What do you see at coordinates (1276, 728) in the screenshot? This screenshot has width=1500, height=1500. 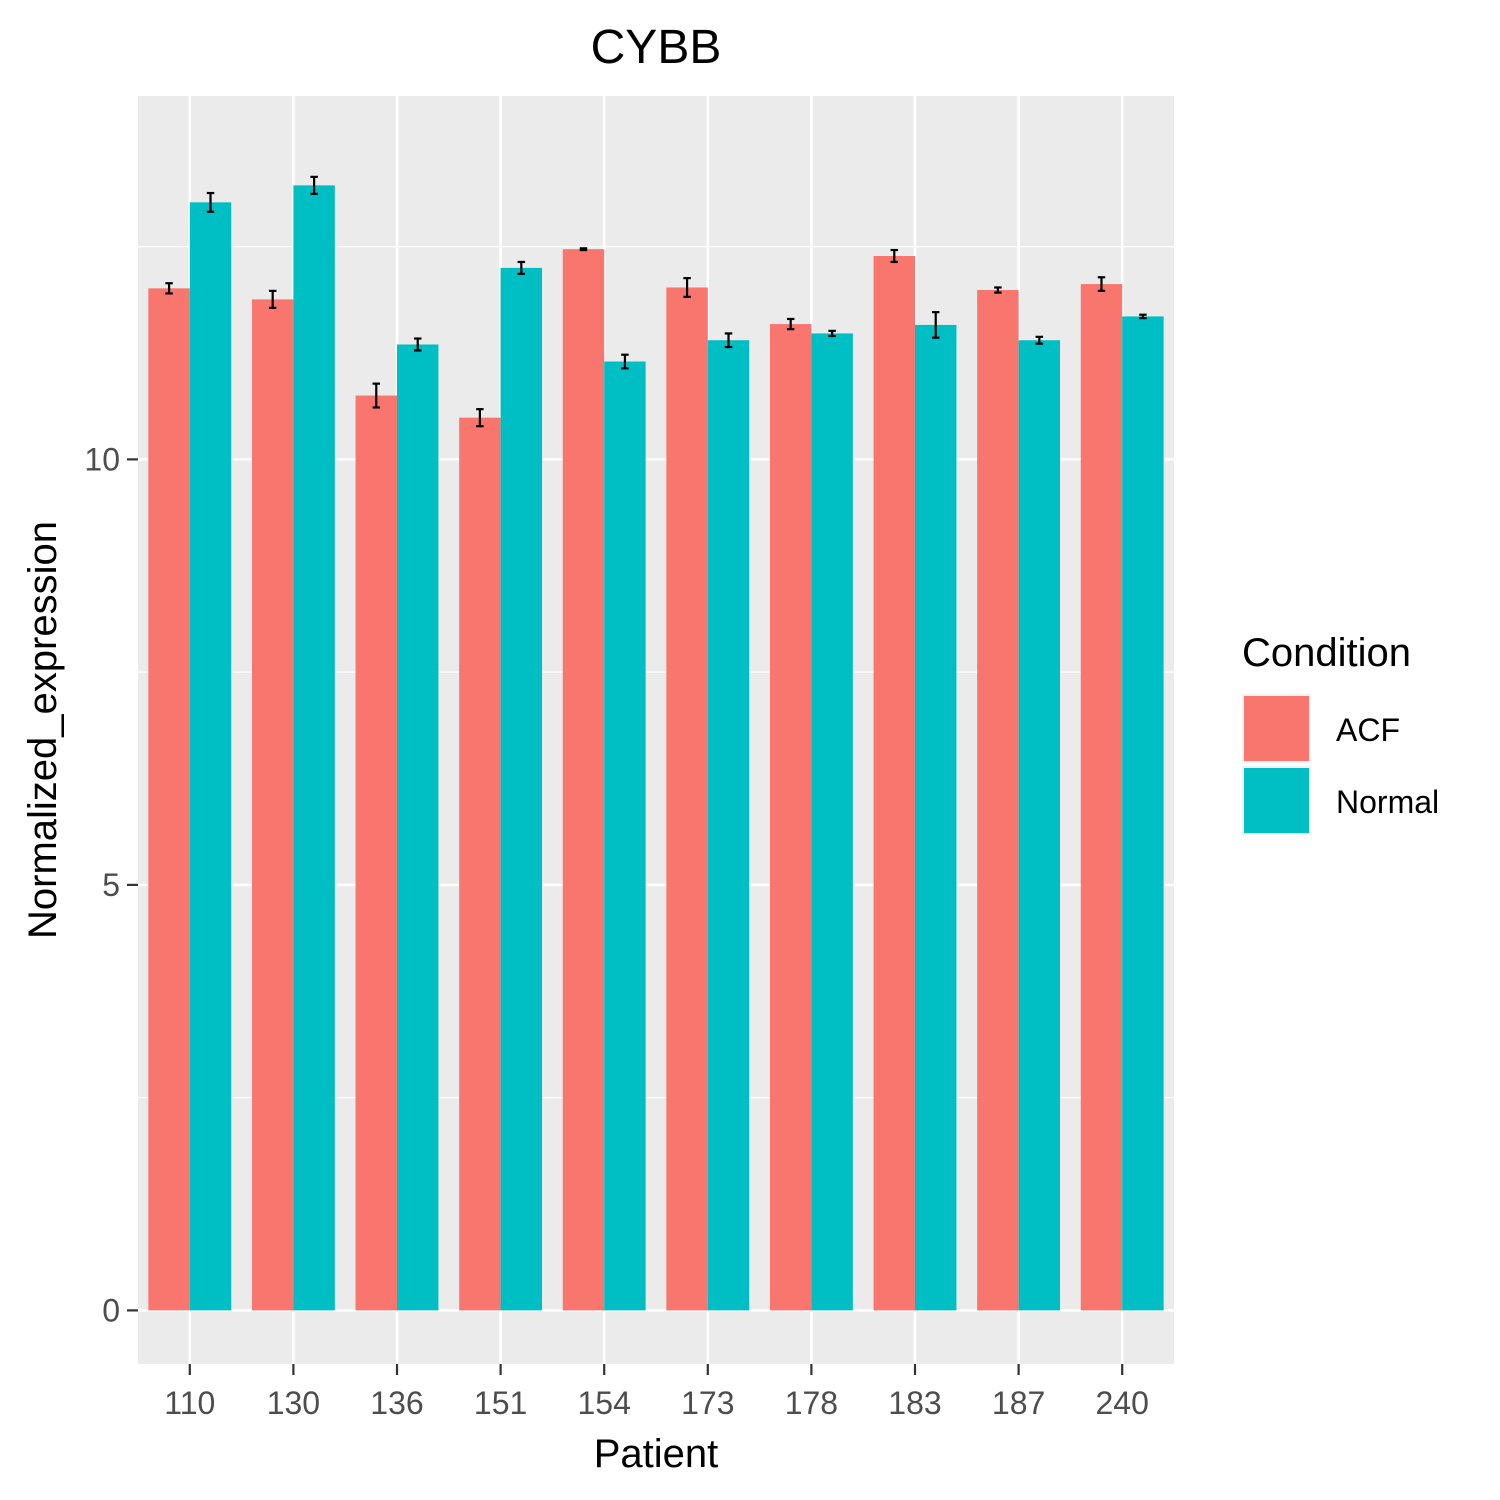 I see `legend-swatch-acf` at bounding box center [1276, 728].